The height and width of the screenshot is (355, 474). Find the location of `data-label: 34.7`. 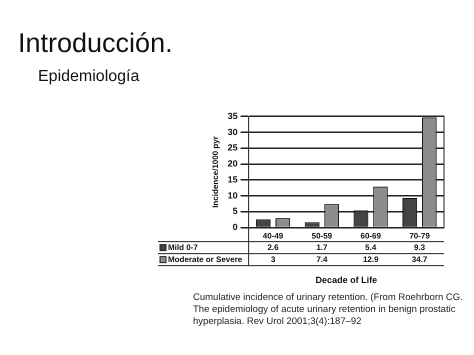

data-label: 34.7 is located at coordinates (420, 259).